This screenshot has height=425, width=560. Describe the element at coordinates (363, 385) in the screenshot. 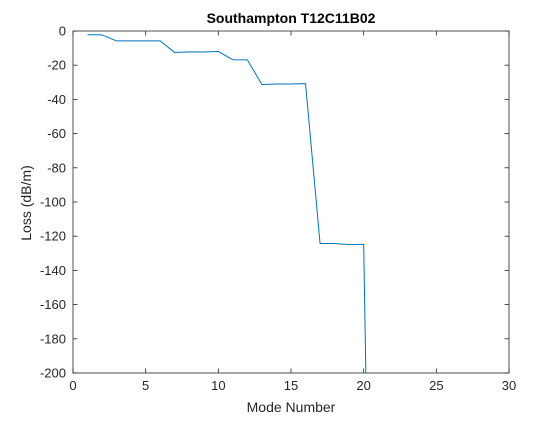

I see `x-tick-label: 20` at that location.